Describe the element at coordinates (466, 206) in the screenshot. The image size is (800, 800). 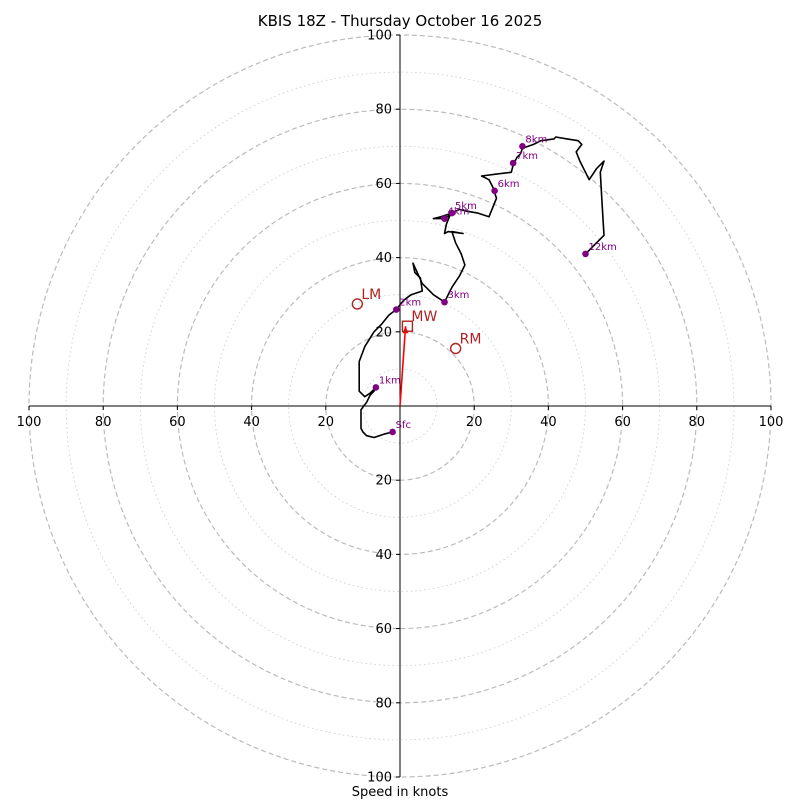
I see `height-marker-label: 5km` at that location.